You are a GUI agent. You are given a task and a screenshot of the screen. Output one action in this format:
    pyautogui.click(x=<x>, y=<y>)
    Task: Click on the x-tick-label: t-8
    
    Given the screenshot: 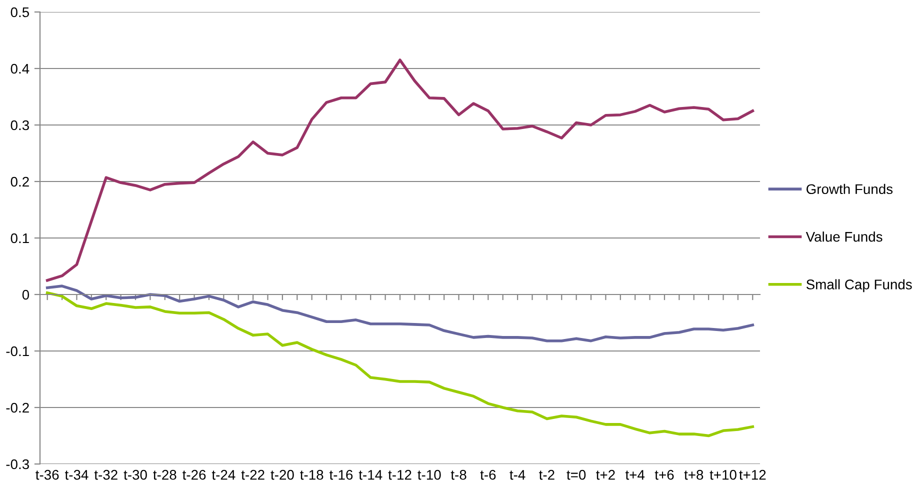 What is the action you would take?
    pyautogui.click(x=458, y=475)
    